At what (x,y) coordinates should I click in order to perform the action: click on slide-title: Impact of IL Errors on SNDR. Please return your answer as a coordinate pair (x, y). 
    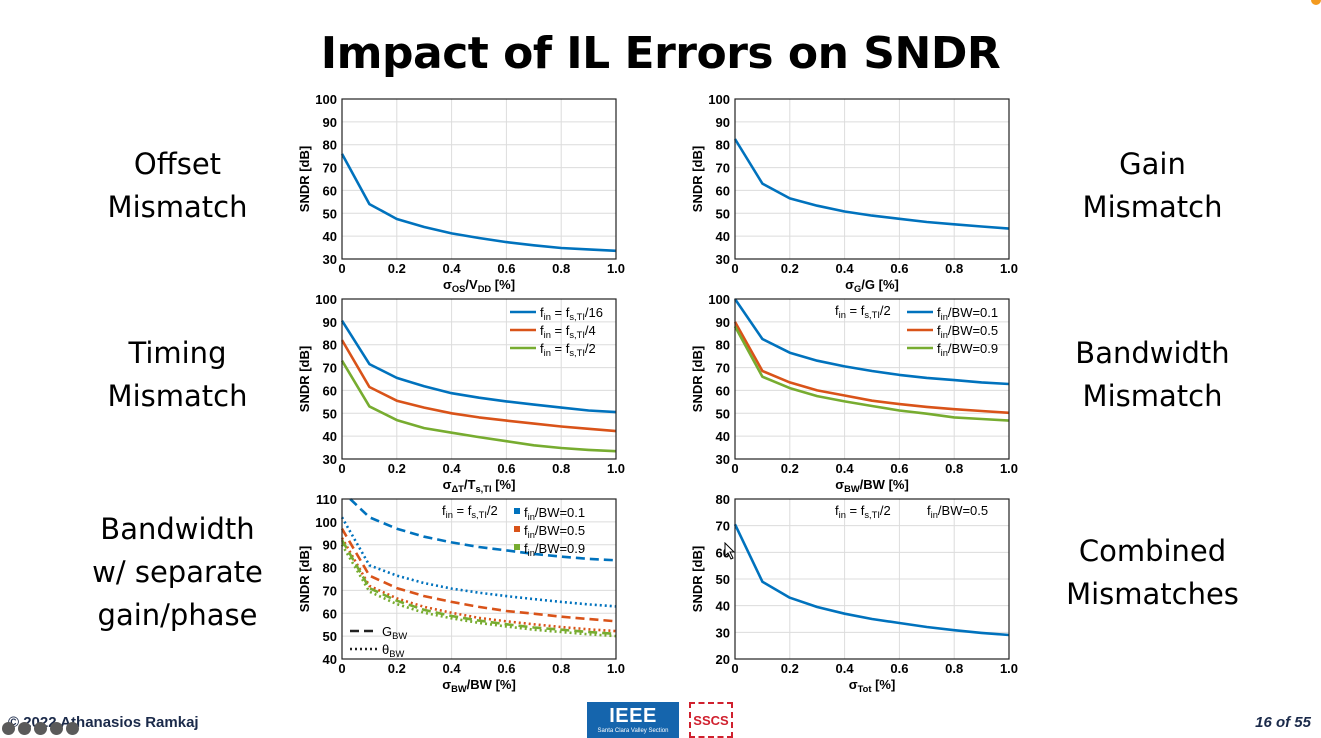
    Looking at the image, I should click on (660, 53).